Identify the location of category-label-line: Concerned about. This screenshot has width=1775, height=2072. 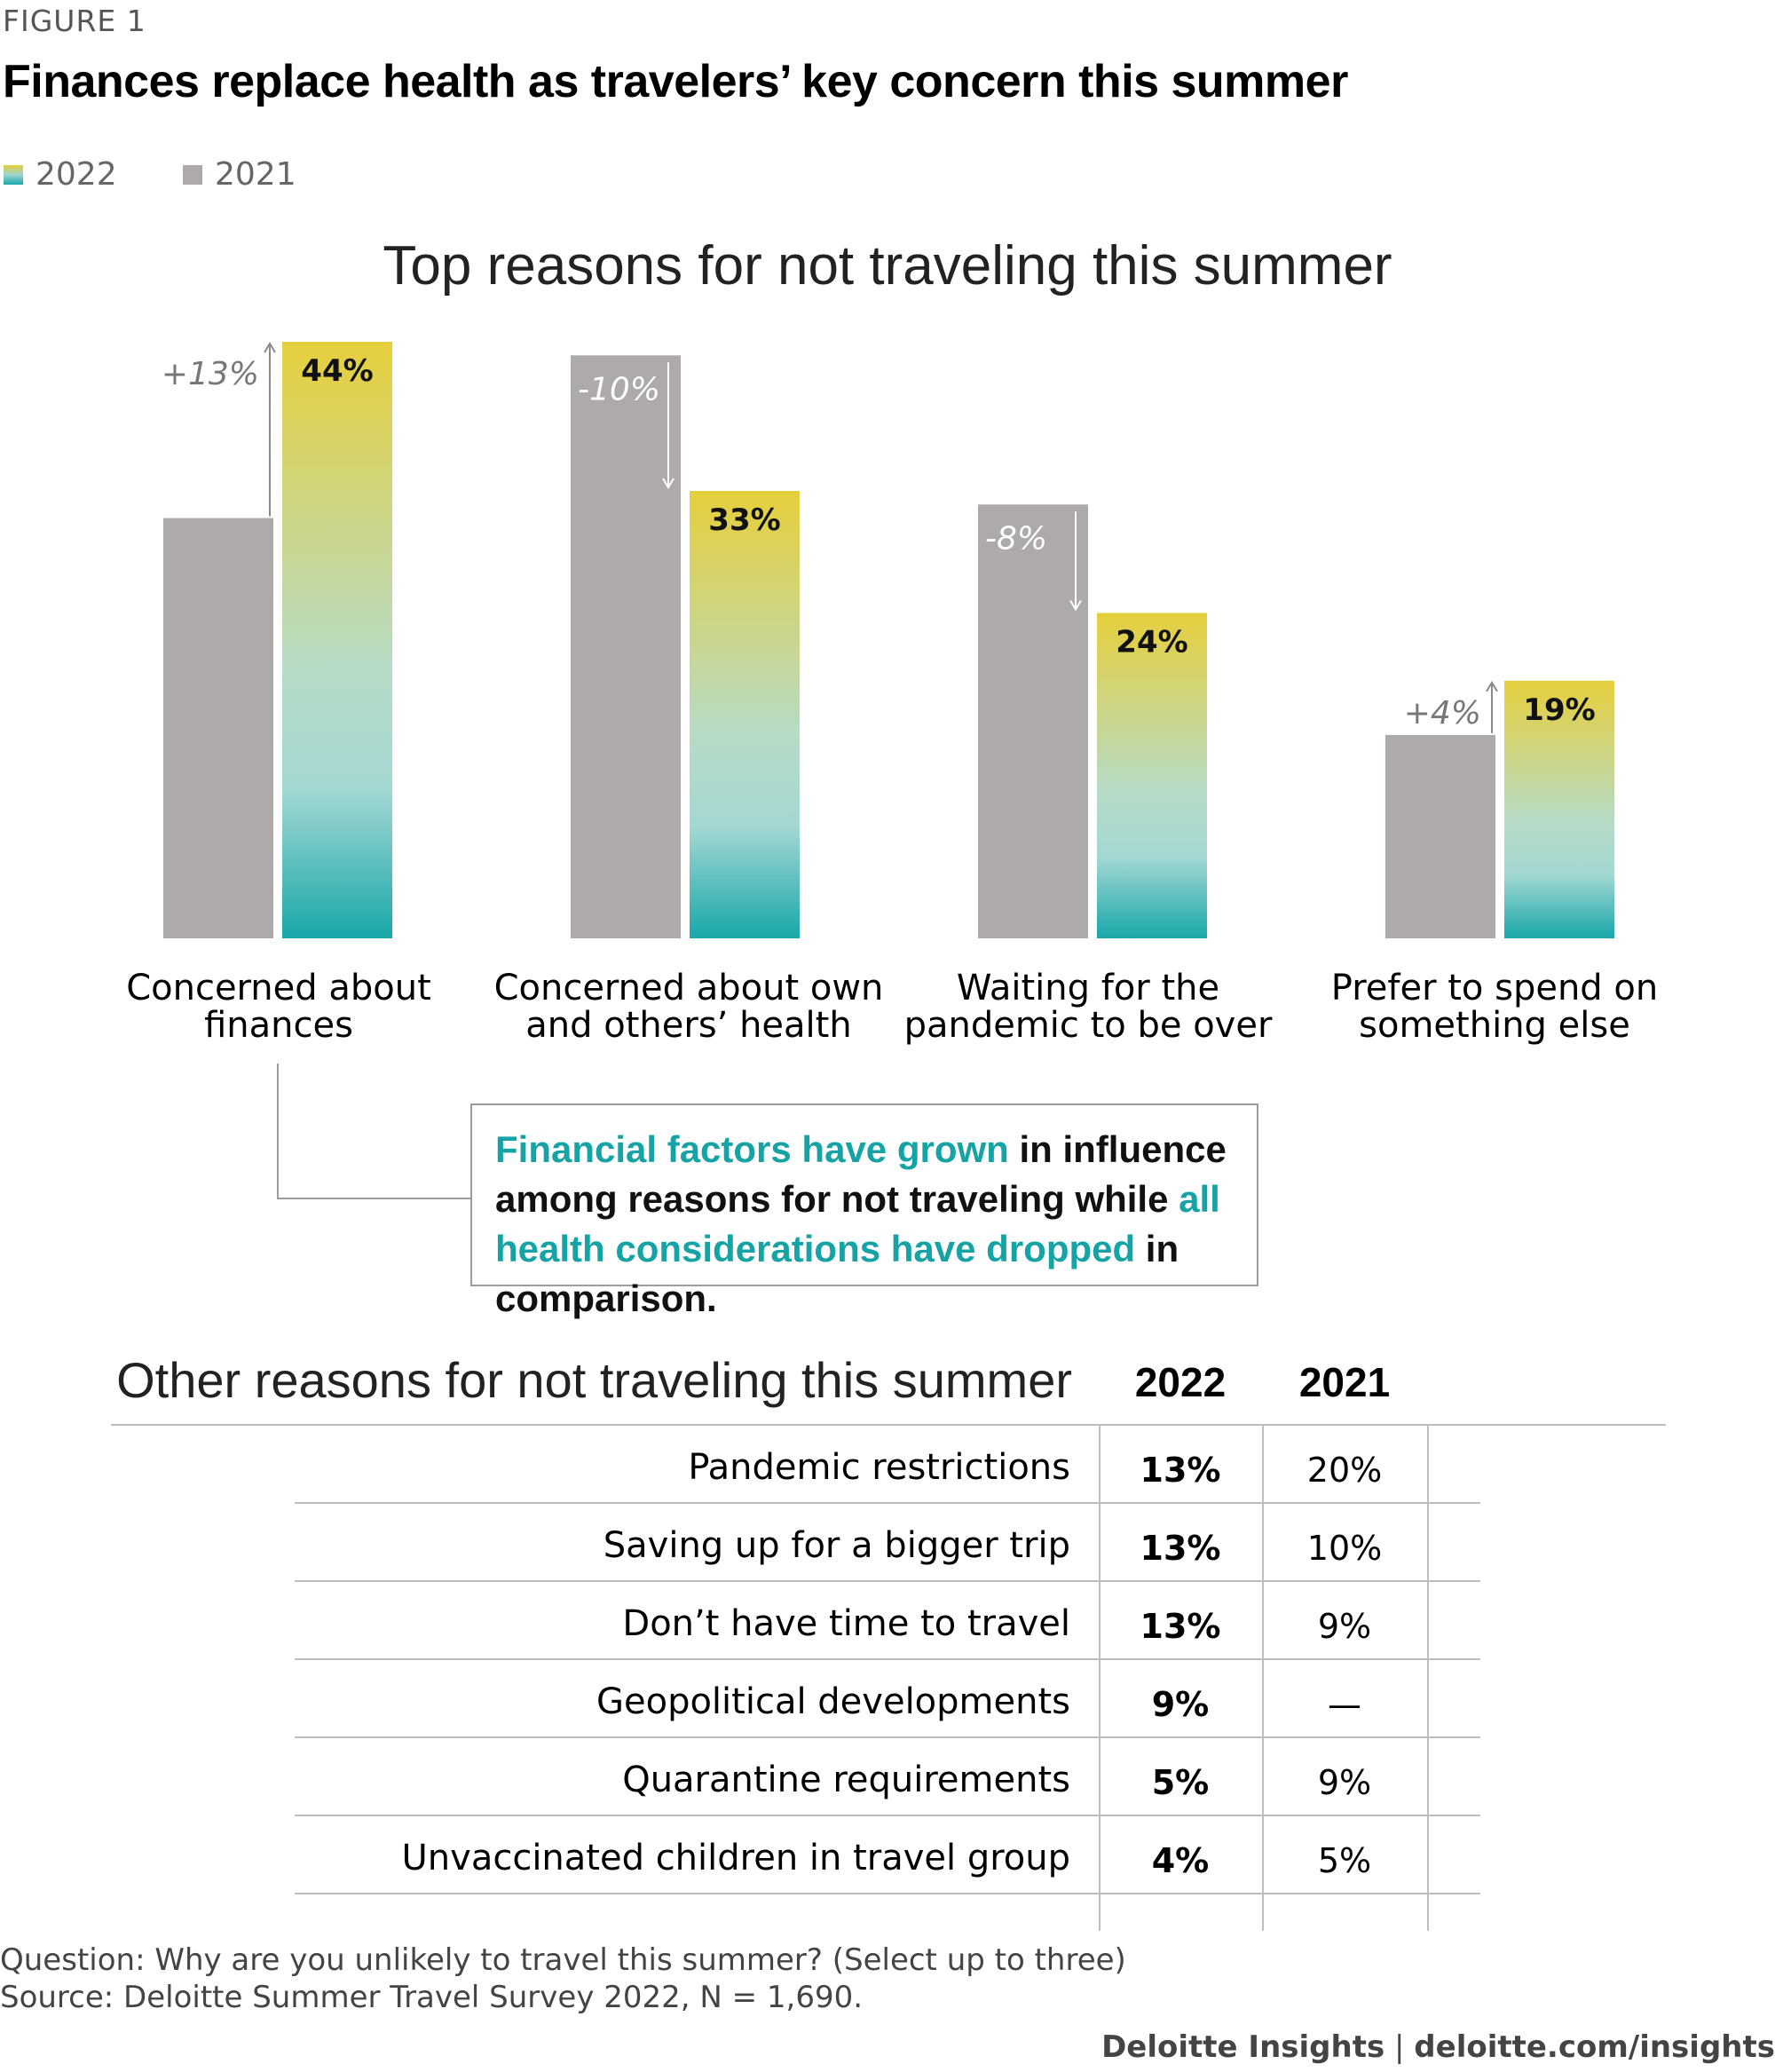
(278, 988).